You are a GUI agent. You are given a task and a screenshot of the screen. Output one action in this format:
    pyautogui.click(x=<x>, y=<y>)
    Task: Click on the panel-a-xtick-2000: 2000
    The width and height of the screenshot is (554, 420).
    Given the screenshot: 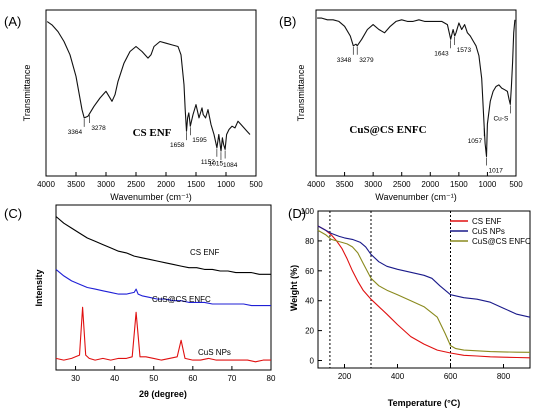 What is the action you would take?
    pyautogui.click(x=166, y=184)
    